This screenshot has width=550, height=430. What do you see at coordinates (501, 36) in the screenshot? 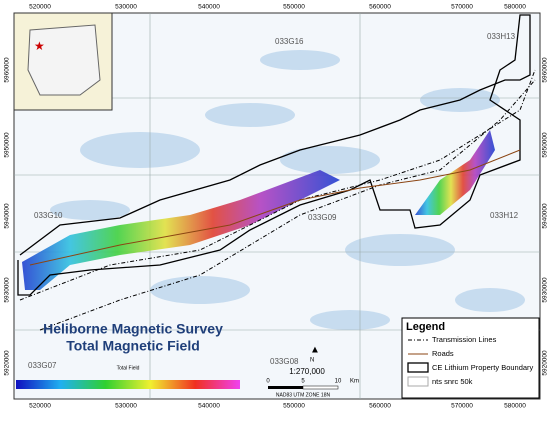
I see `nts-label: 033H13` at bounding box center [501, 36].